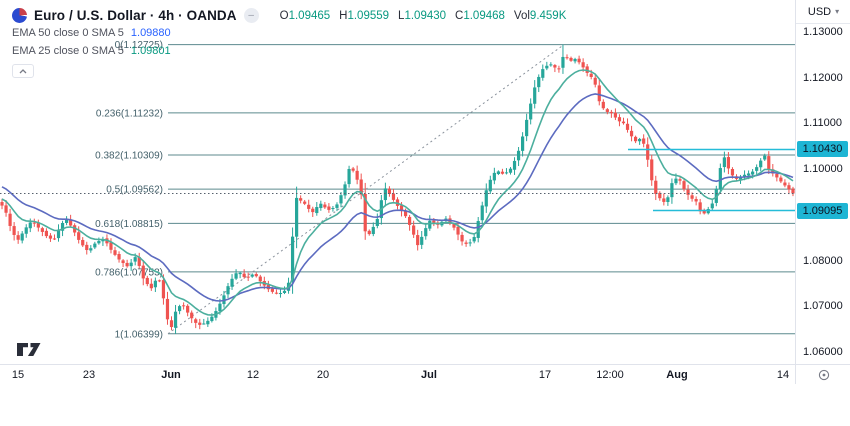  What do you see at coordinates (343, 15) in the screenshot?
I see `high-label: H` at bounding box center [343, 15].